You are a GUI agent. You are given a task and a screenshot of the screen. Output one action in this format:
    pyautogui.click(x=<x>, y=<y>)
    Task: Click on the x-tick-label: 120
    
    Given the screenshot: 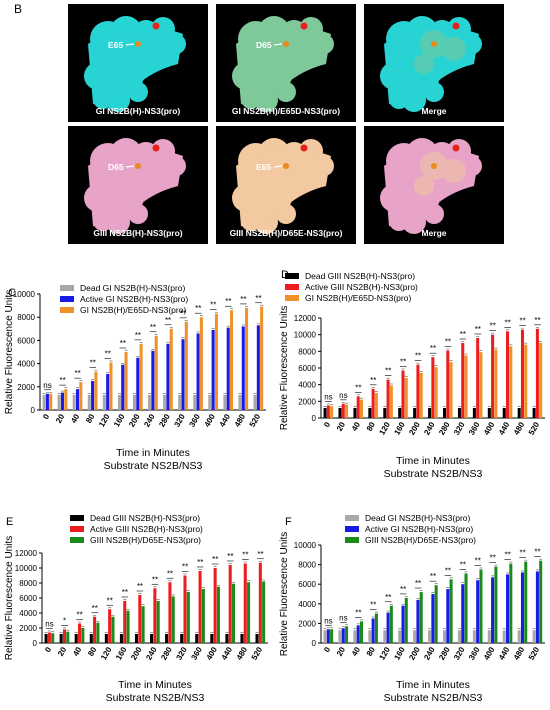 What is the action you would take?
    pyautogui.click(x=104, y=420)
    